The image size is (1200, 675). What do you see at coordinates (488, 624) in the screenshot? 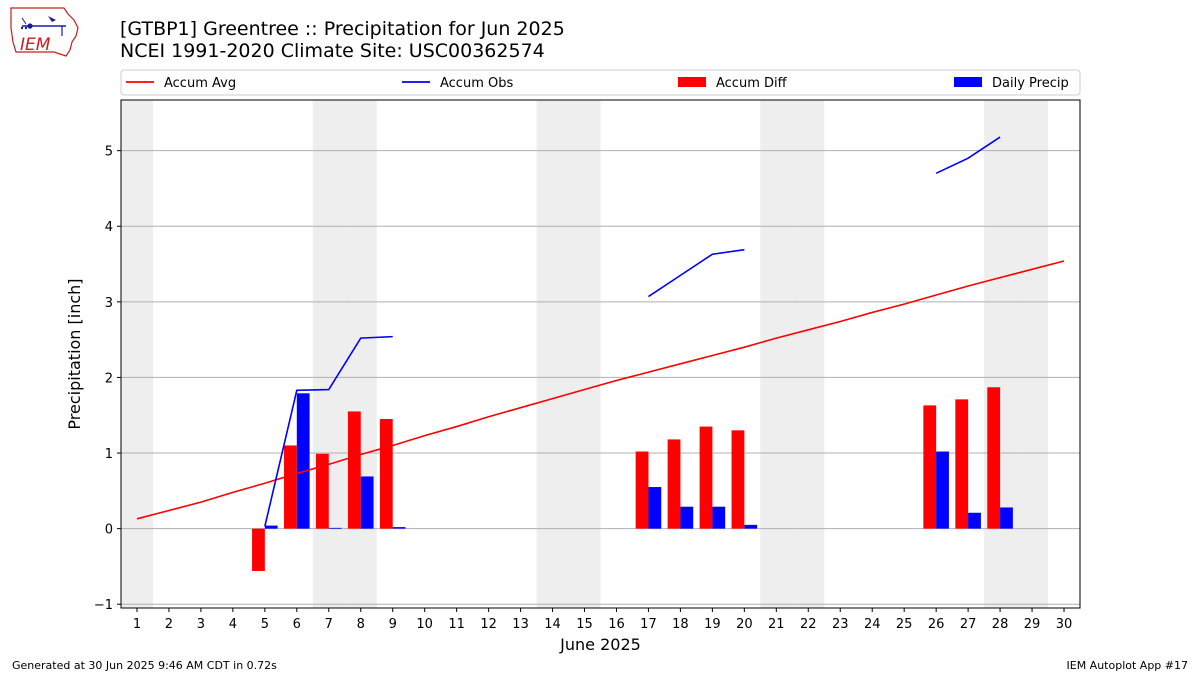
I see `x-tick-label: 12` at bounding box center [488, 624].